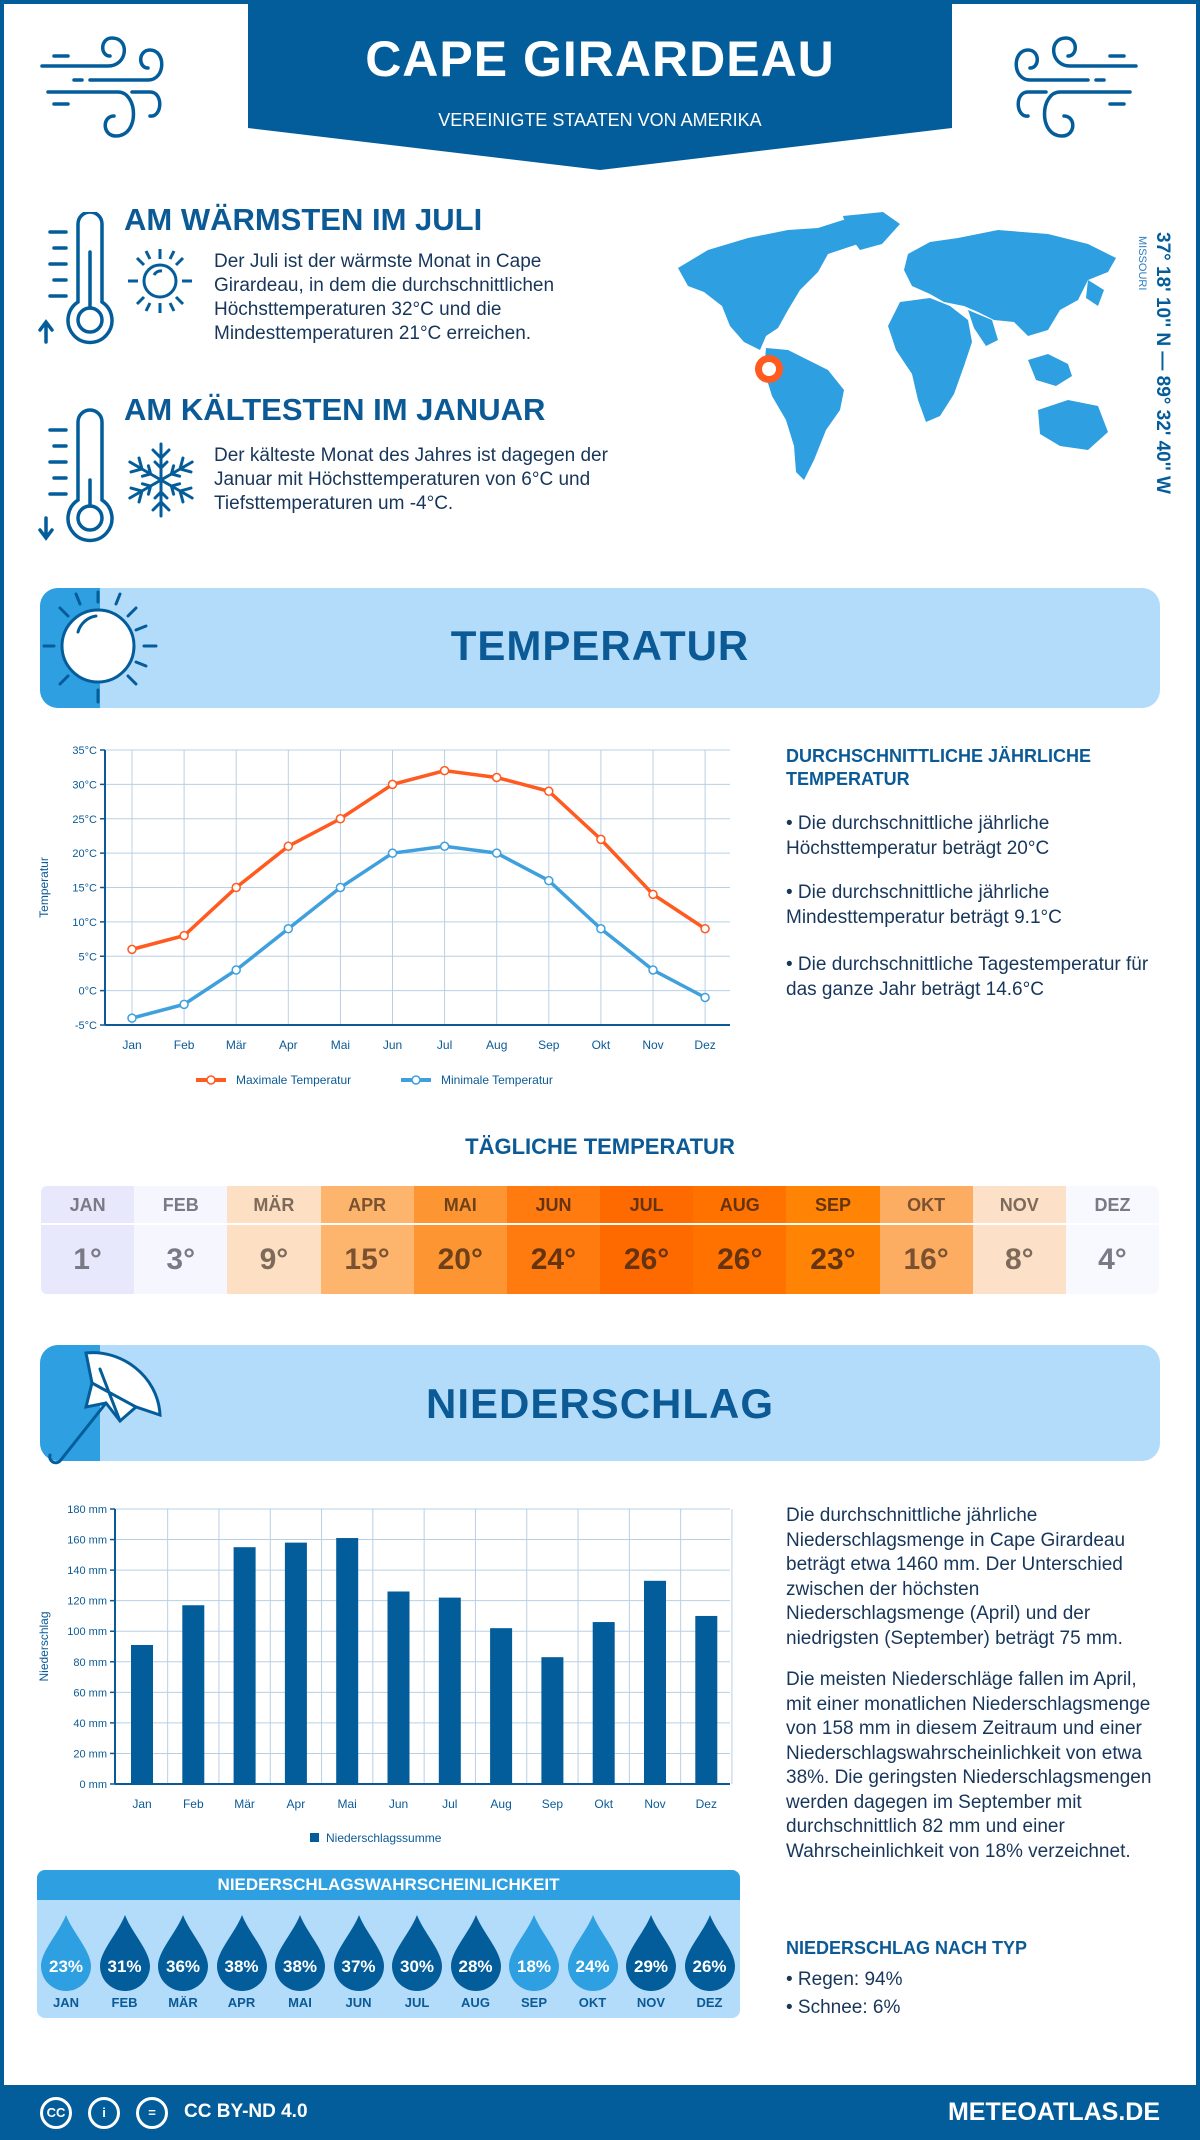  Describe the element at coordinates (367, 1259) in the screenshot. I see `daily-value: 15°` at that location.